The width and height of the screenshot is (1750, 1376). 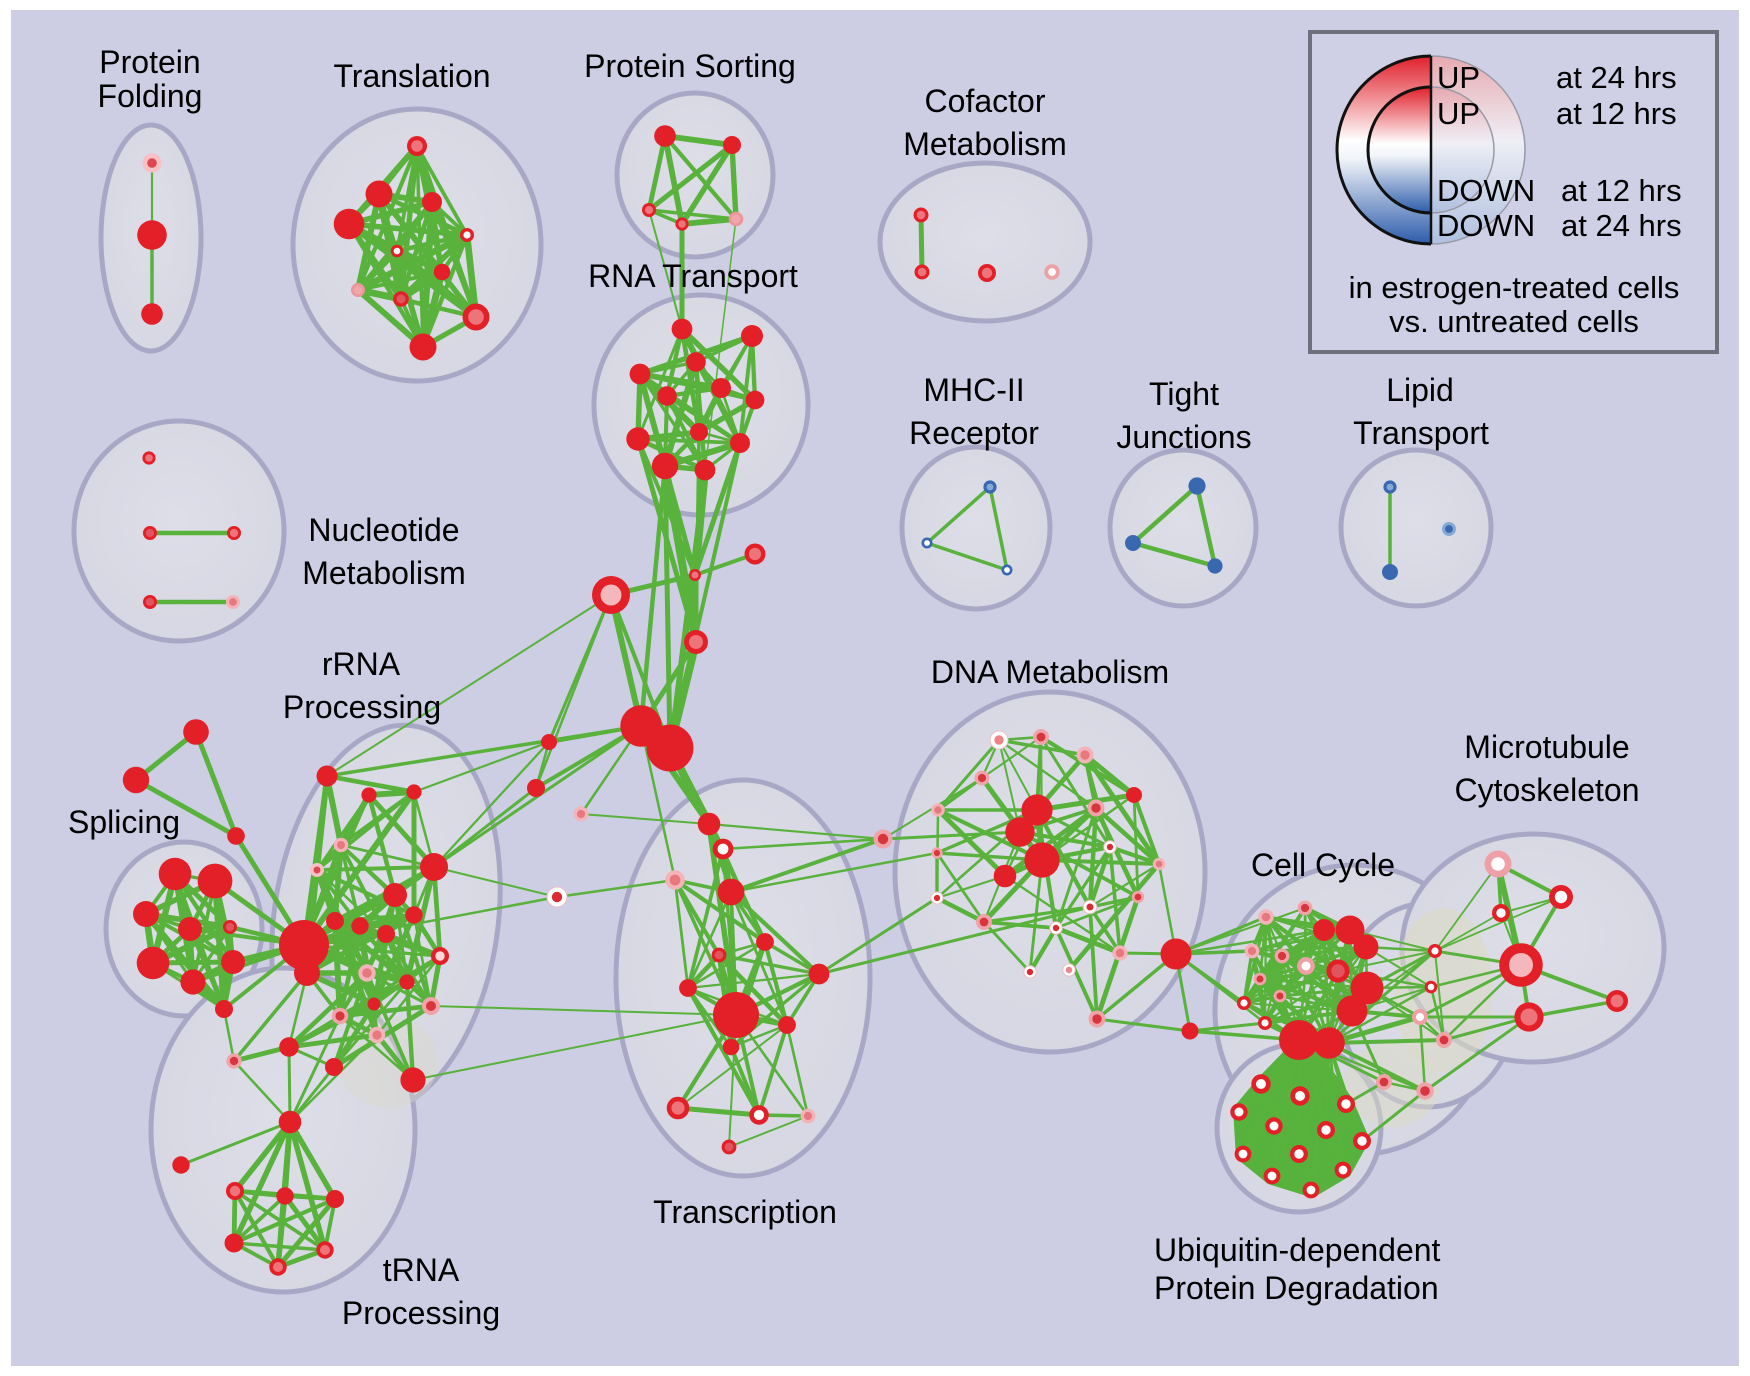 What do you see at coordinates (693, 276) in the screenshot?
I see `svg-text: RNA Transport` at bounding box center [693, 276].